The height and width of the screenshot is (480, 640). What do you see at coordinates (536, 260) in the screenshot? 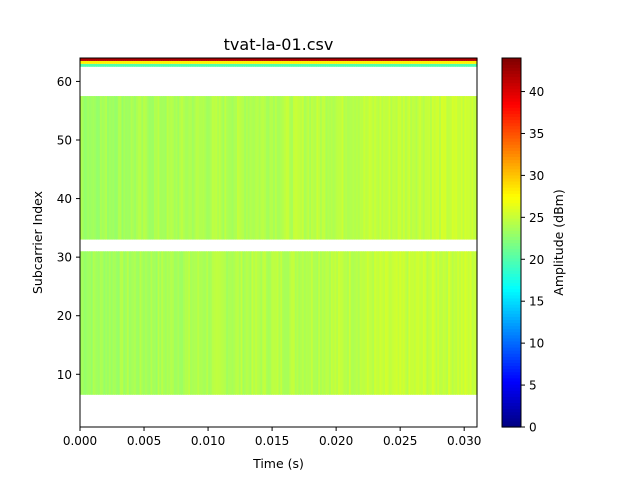
I see `colorbar-tick-label: 20` at bounding box center [536, 260].